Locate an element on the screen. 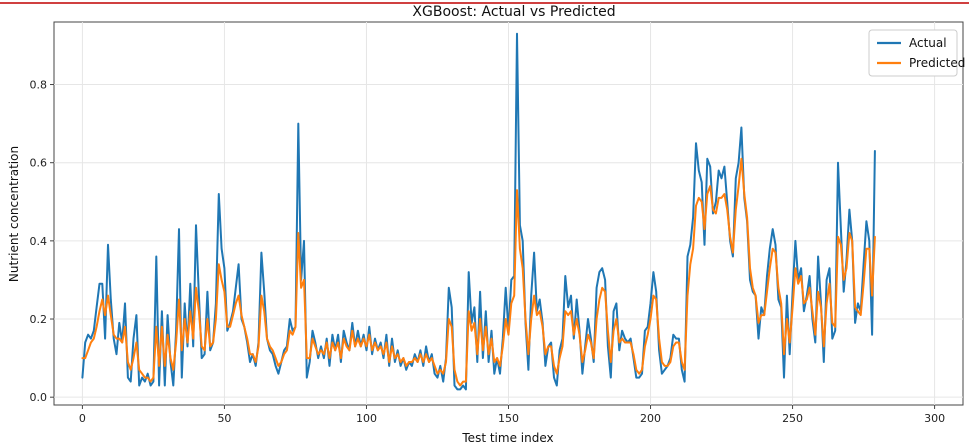 This screenshot has height=447, width=969. y-tick-label: 0.8 is located at coordinates (39, 85).